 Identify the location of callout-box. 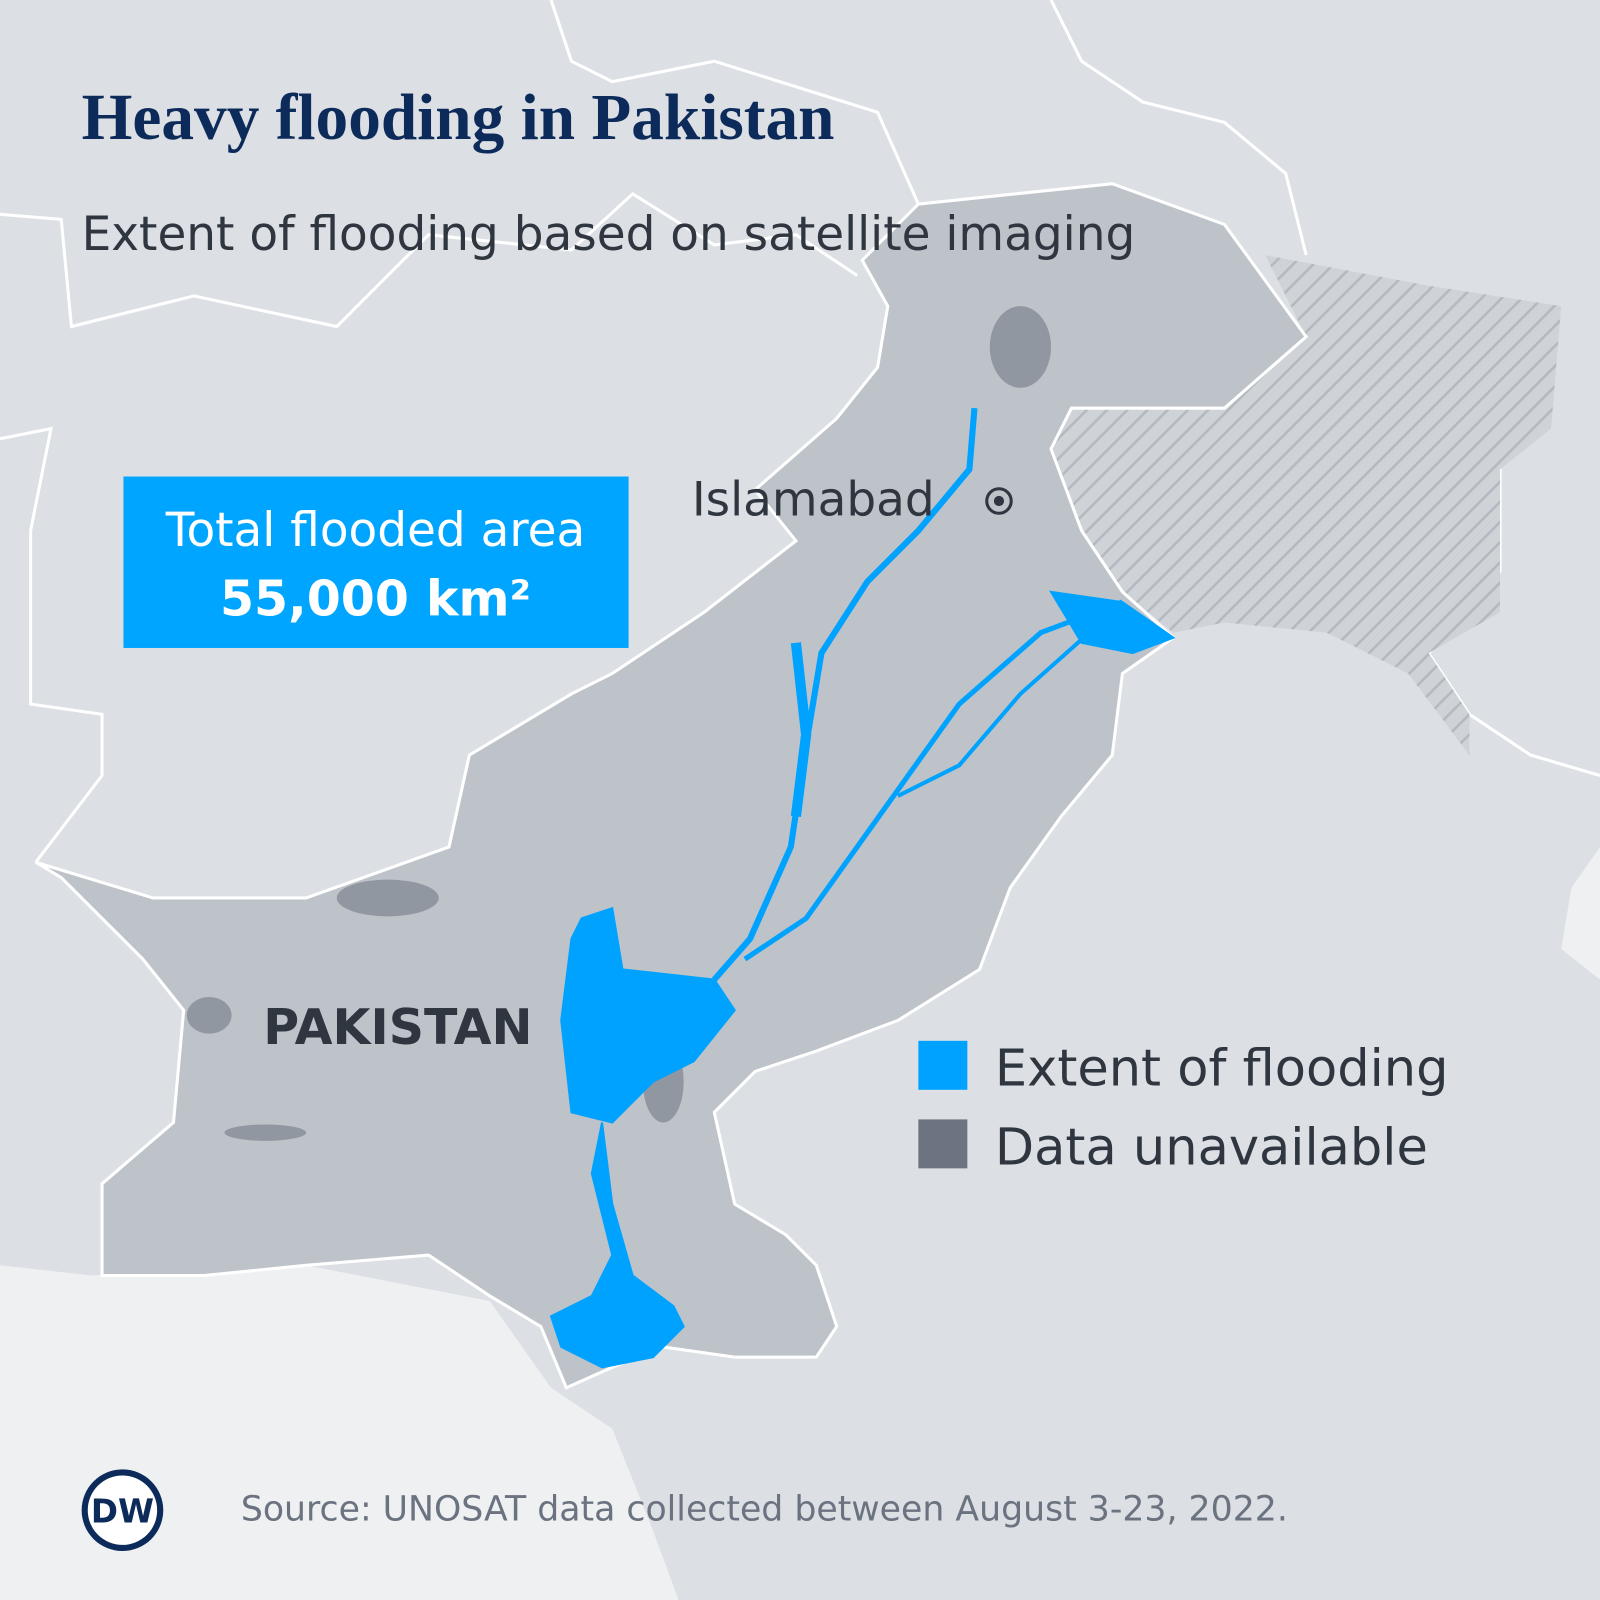
(376, 562).